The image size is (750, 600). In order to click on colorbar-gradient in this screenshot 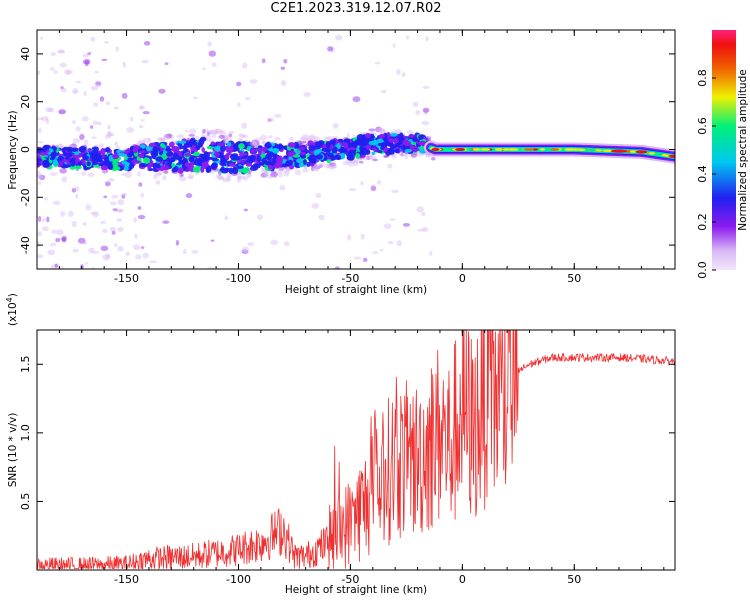, I will do `click(724, 150)`.